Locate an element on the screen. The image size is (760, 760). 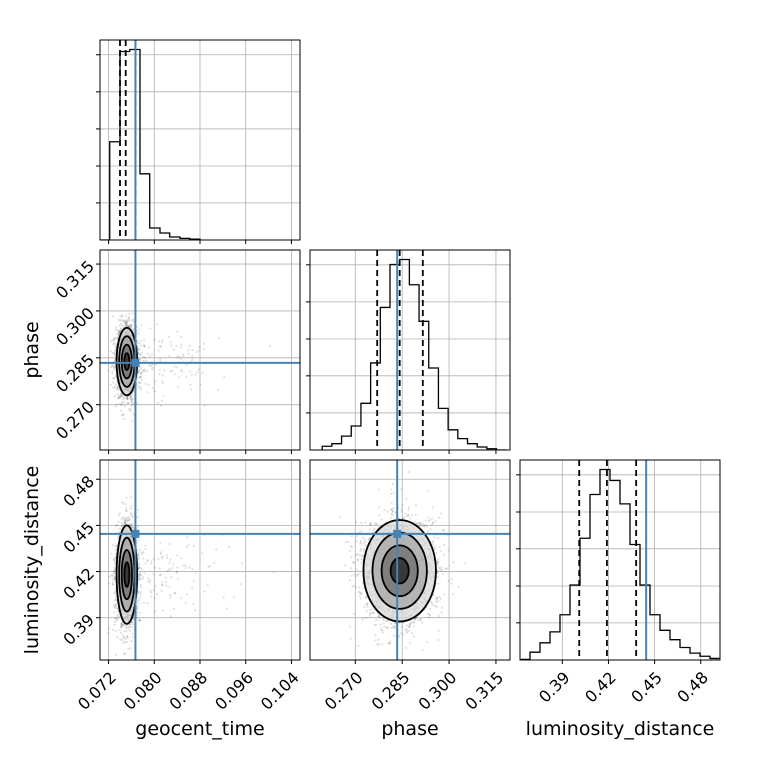
panel-phase-phase is located at coordinates (408, 350).